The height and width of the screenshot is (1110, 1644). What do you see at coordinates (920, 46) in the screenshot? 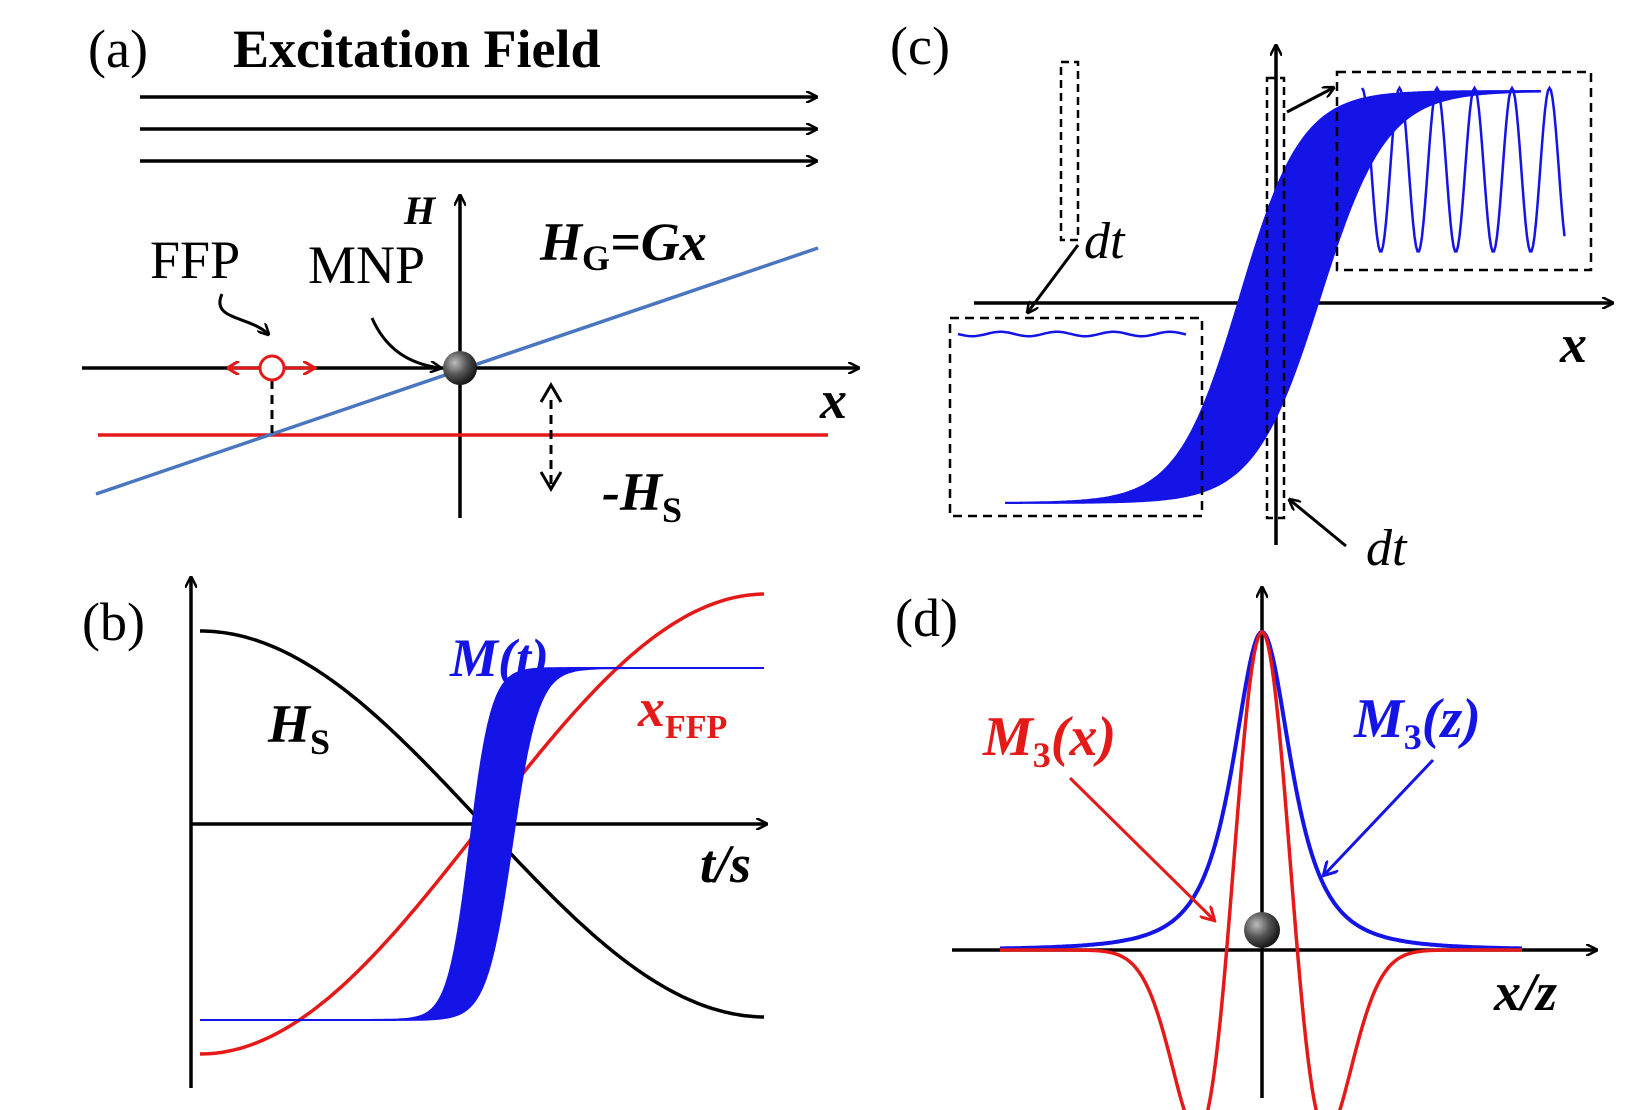
I see `panel-c-label: (c)` at bounding box center [920, 46].